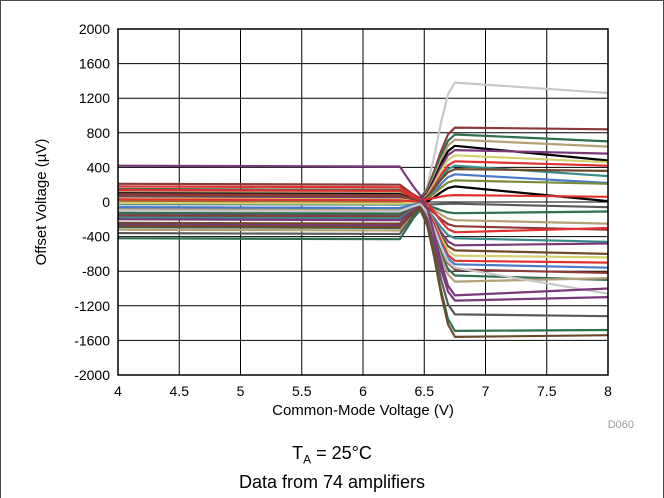 This screenshot has width=664, height=498. I want to click on y-tick-label-8: -1200, so click(92, 306).